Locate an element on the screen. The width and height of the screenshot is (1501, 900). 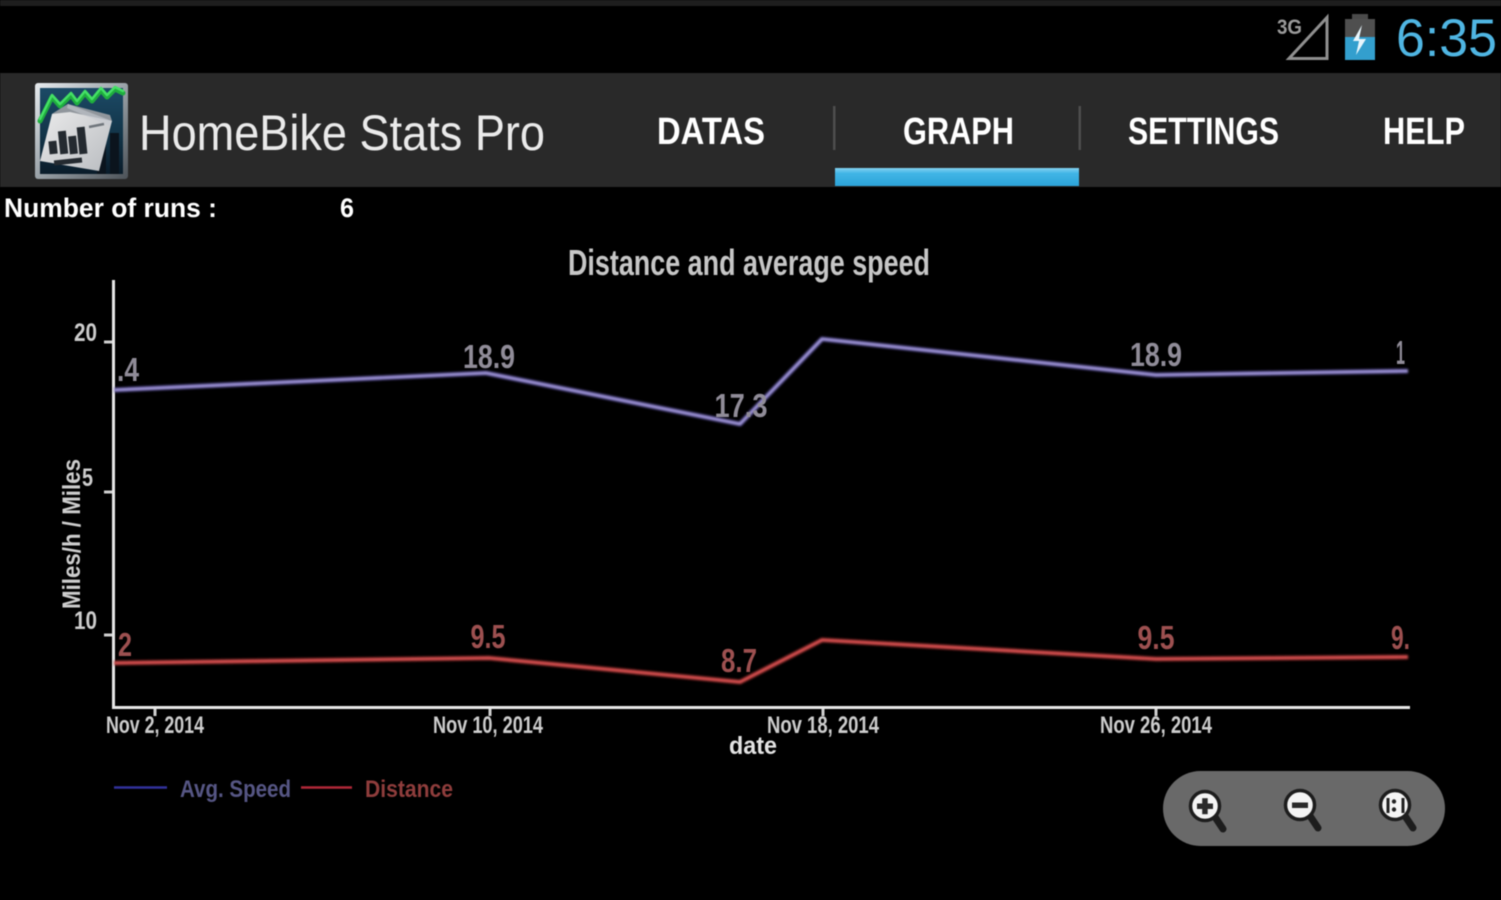
svg-text: GRAPH is located at coordinates (958, 132).